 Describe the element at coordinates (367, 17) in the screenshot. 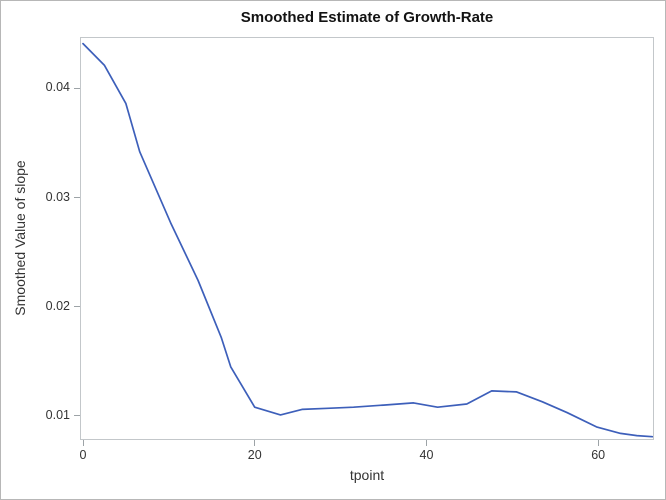

I see `chart-title: Smoothed Estimate of Growth-Rate` at that location.